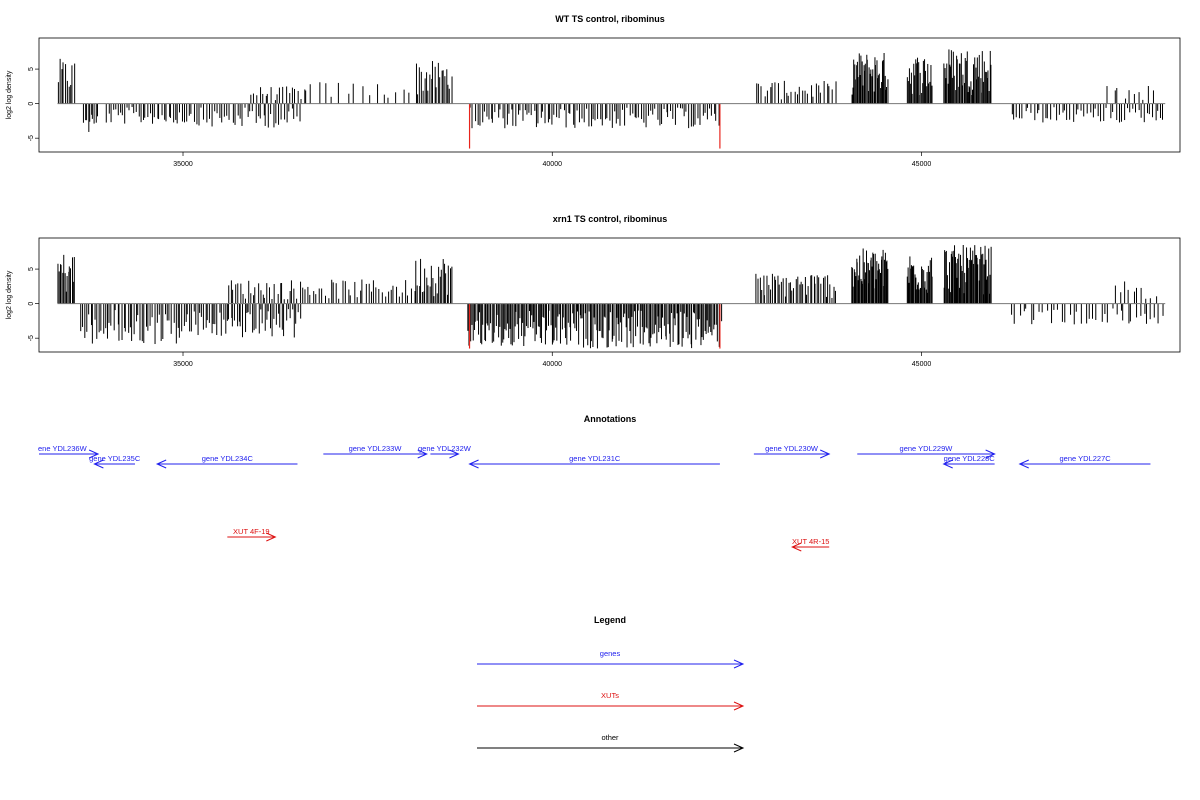 Image resolution: width=1200 pixels, height=800 pixels. I want to click on xut-arrow: XUT 4R-15, so click(810, 544).